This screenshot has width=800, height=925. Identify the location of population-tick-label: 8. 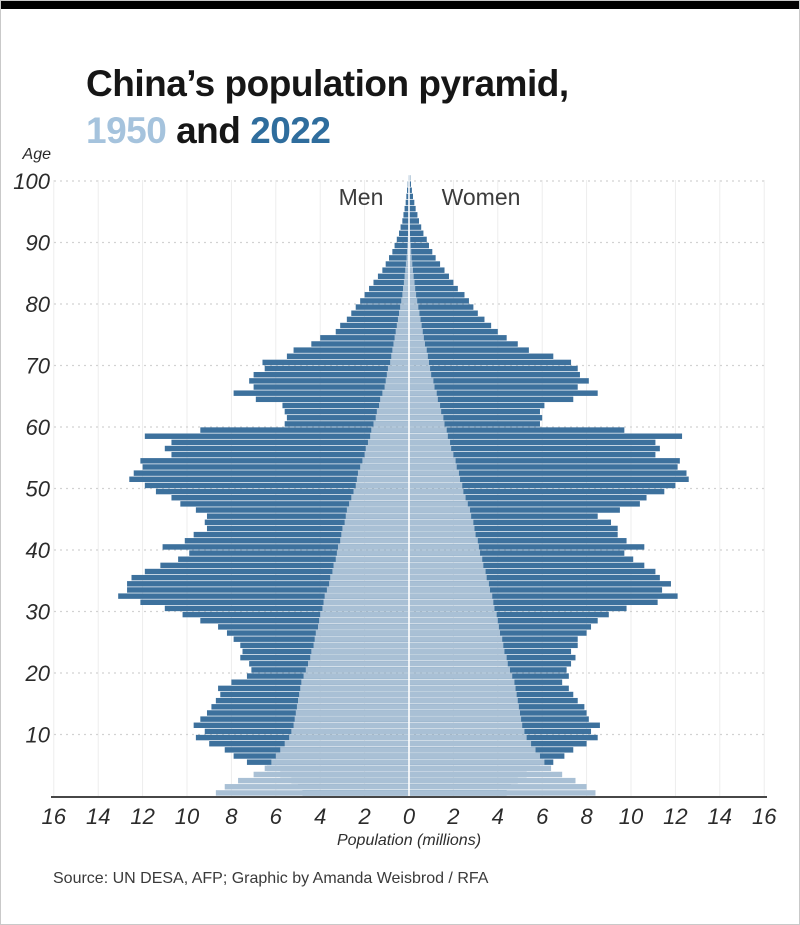
(231, 816).